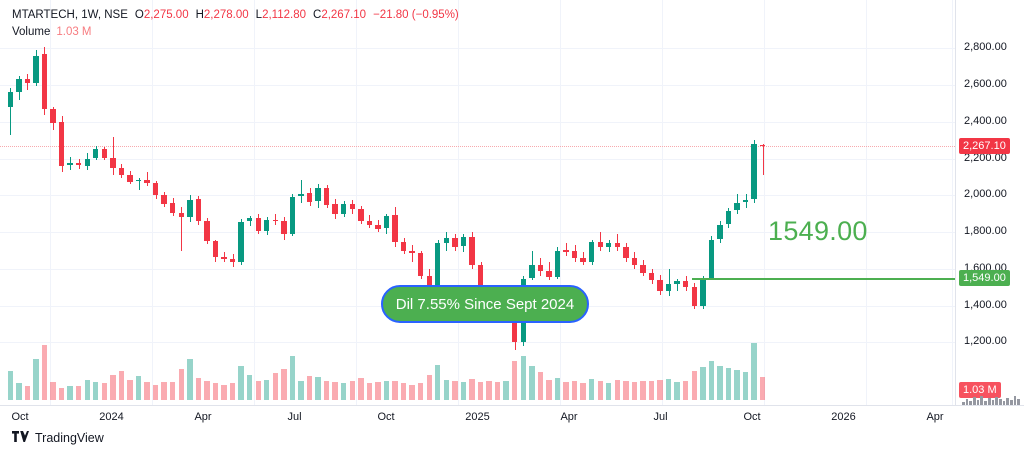 The width and height of the screenshot is (1024, 452). I want to click on change-value: −21.80 (−0.95%), so click(416, 15).